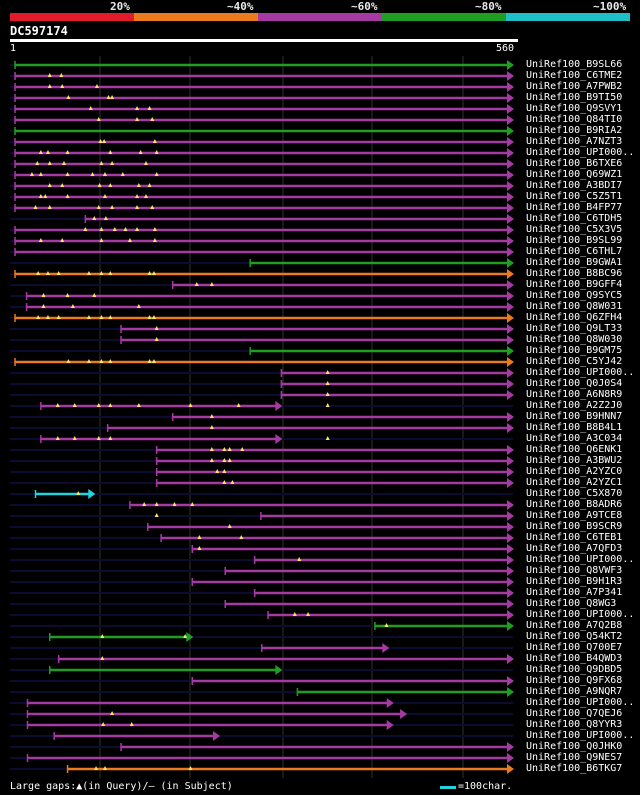 The width and height of the screenshot is (640, 795). I want to click on hit-link: UniRef100_C5YJ42, so click(574, 361).